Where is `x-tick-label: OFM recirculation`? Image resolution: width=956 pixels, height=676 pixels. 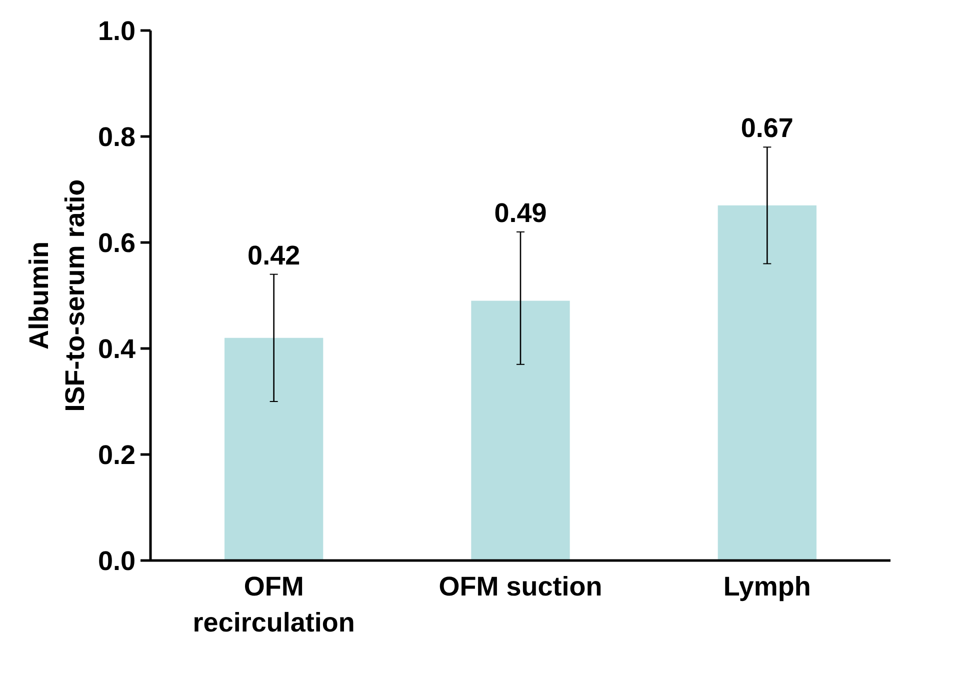
x-tick-label: OFM recirculation is located at coordinates (273, 605).